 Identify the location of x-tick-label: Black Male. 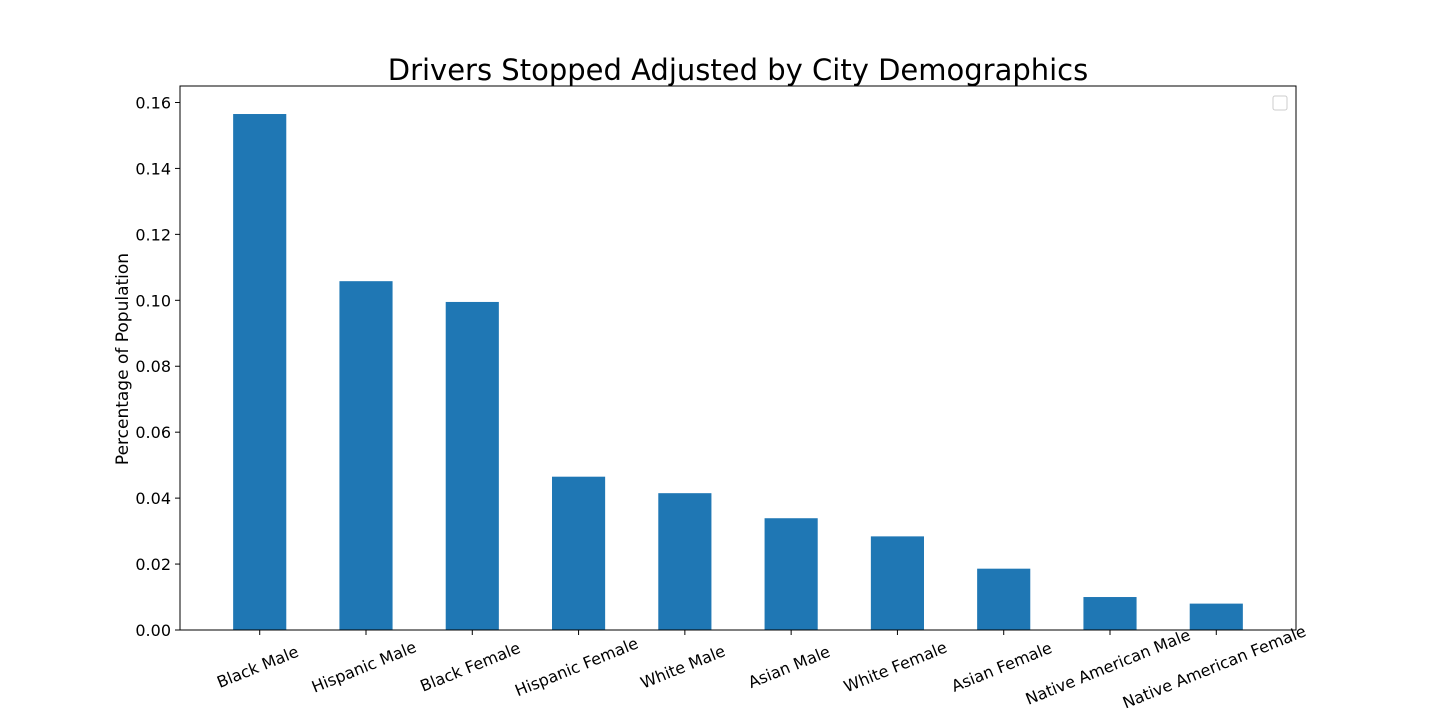
(257, 667).